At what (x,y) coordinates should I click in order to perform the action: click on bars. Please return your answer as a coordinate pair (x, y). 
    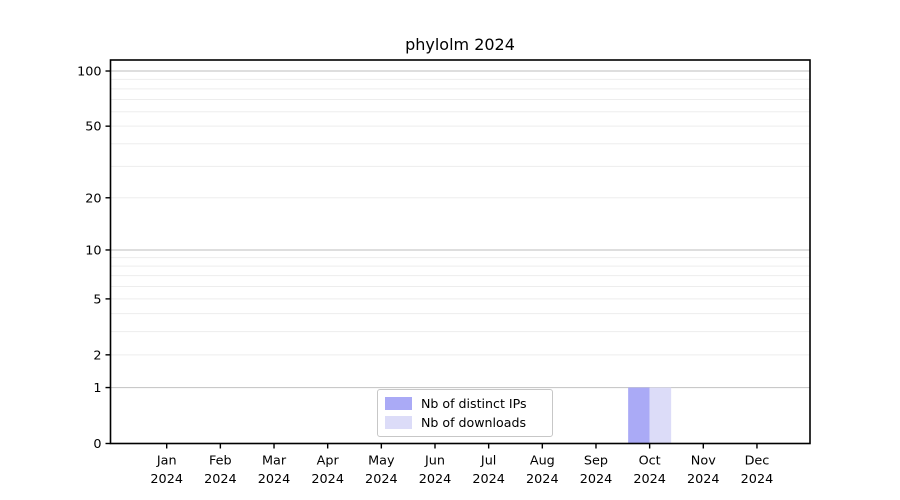
    Looking at the image, I should click on (650, 415).